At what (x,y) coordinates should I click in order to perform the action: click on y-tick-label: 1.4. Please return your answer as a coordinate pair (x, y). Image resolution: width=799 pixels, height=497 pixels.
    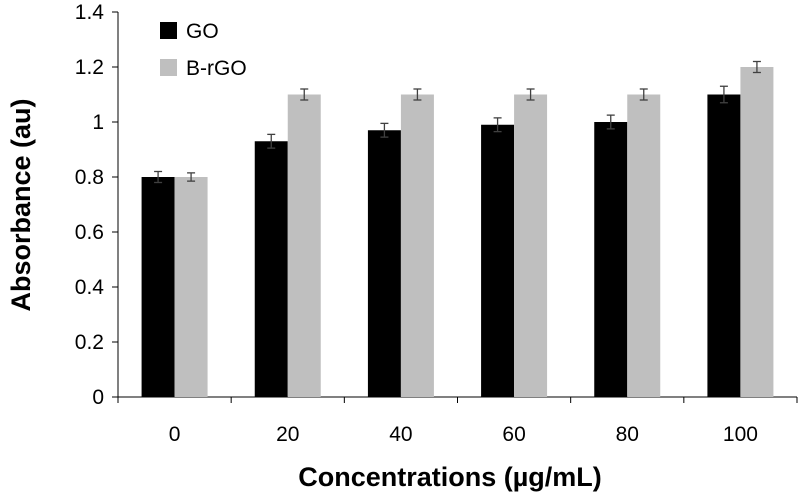
    Looking at the image, I should click on (90, 12).